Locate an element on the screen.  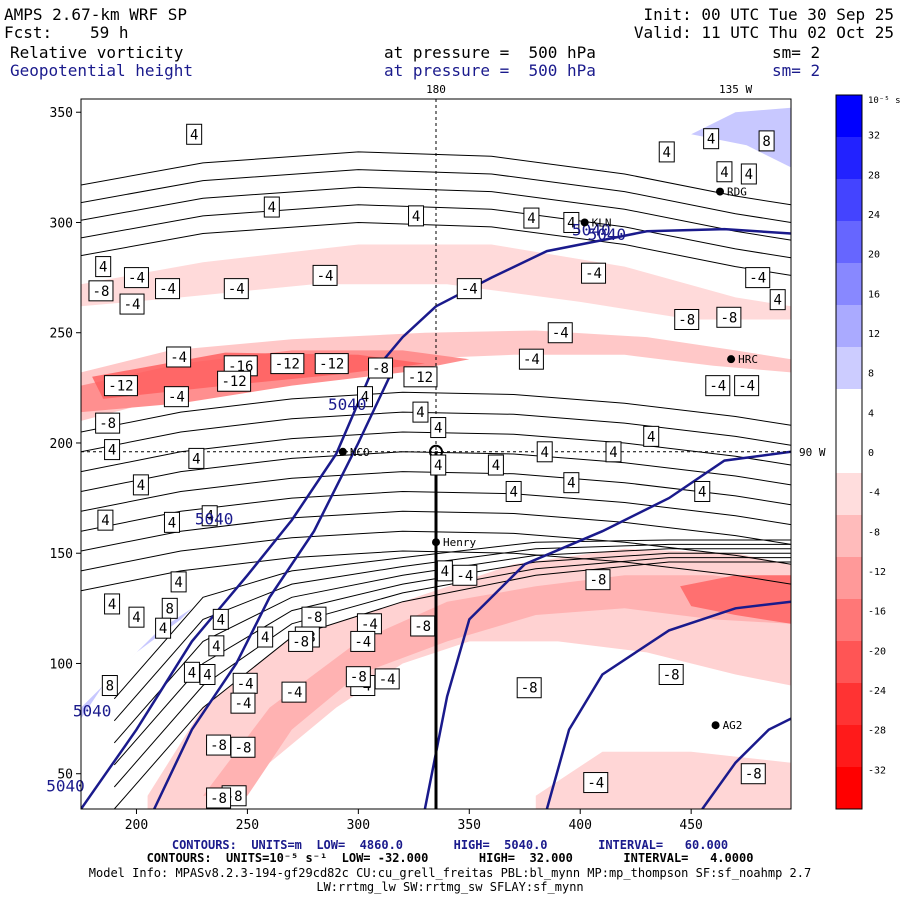
colorbar-tick-label: 0 is located at coordinates (871, 453).